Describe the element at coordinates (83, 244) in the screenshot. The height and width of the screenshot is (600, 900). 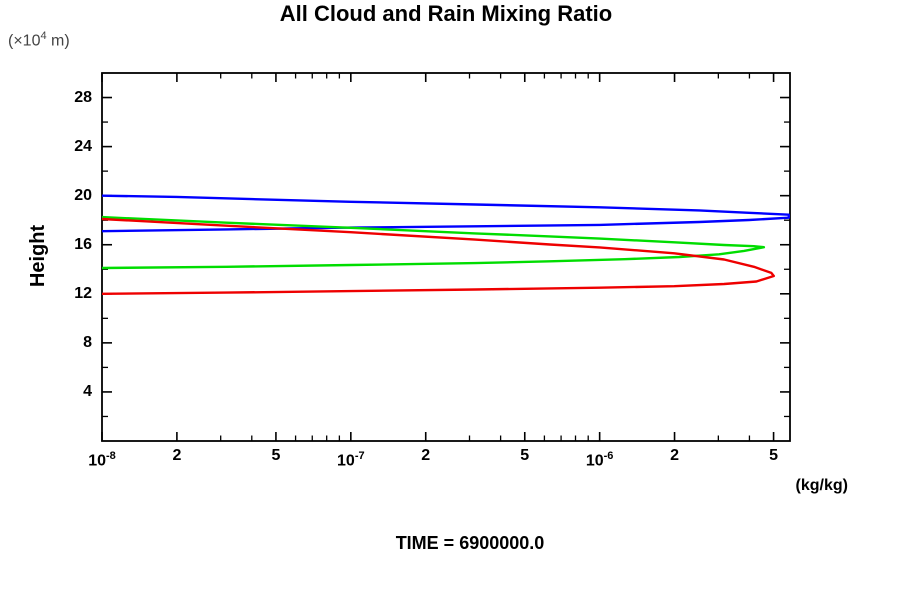
I see `y-tick-label: 16` at that location.